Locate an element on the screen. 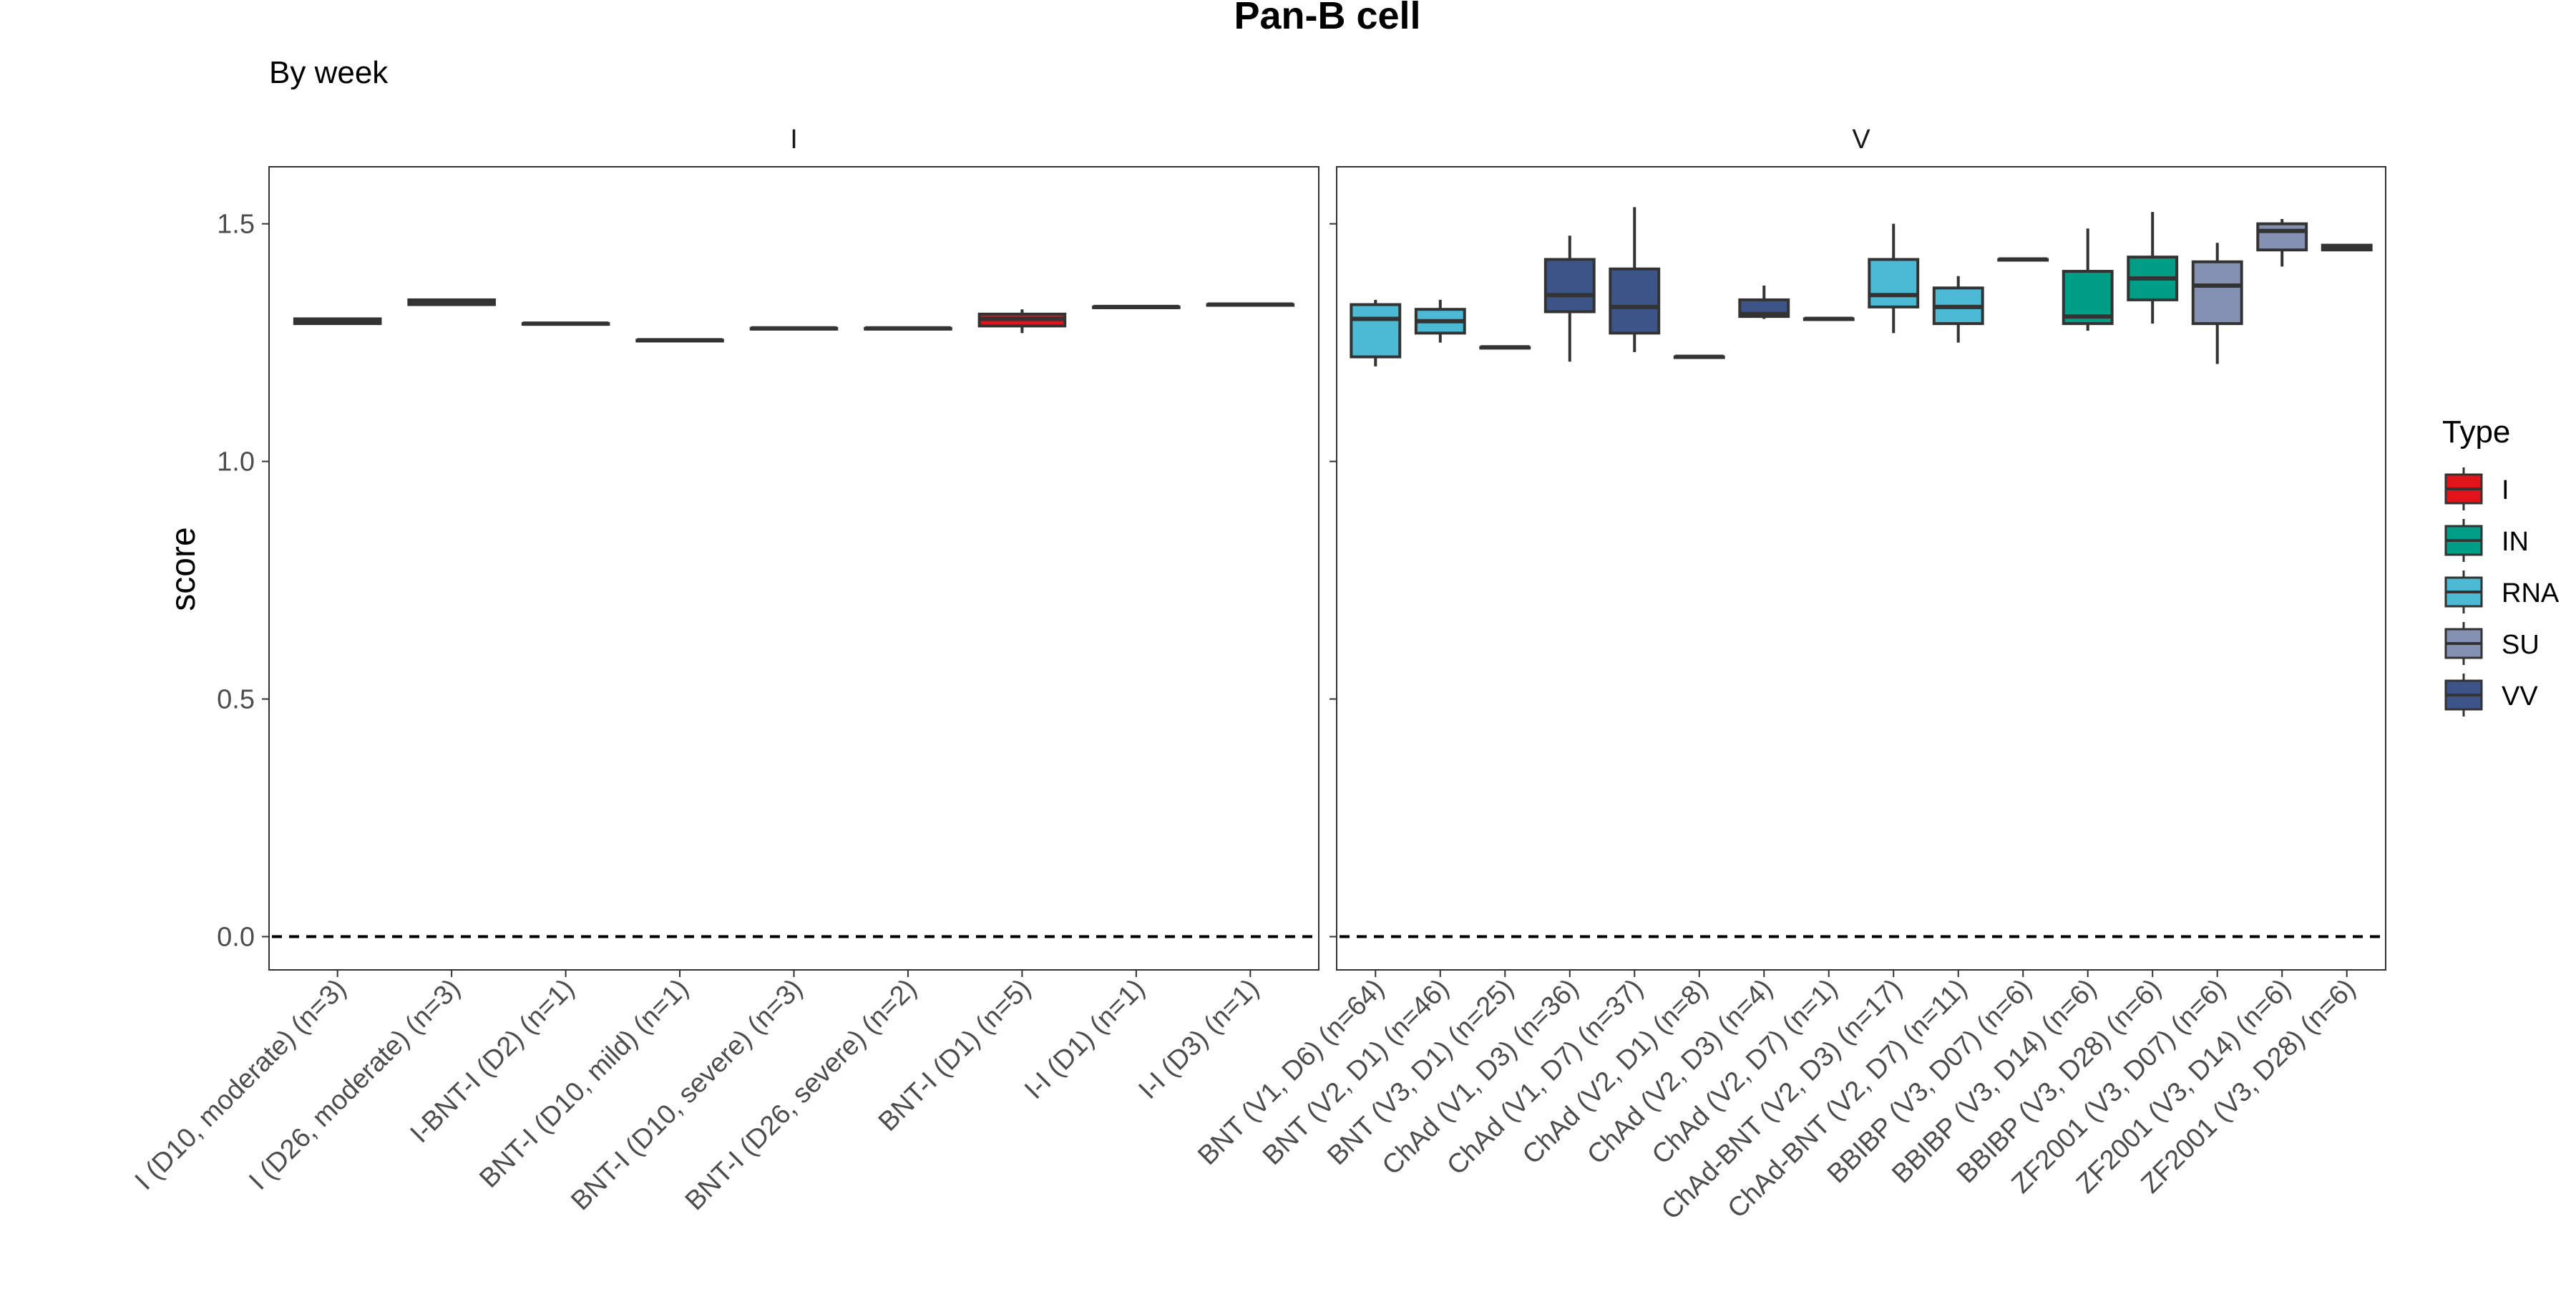 This screenshot has height=1292, width=2576. y-tick-label: 0.0 is located at coordinates (236, 938).